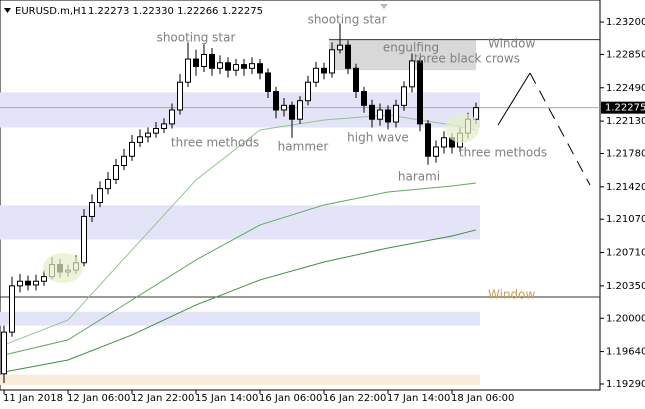  What do you see at coordinates (625, 22) in the screenshot?
I see `y-tick-label: 1.23200` at bounding box center [625, 22].